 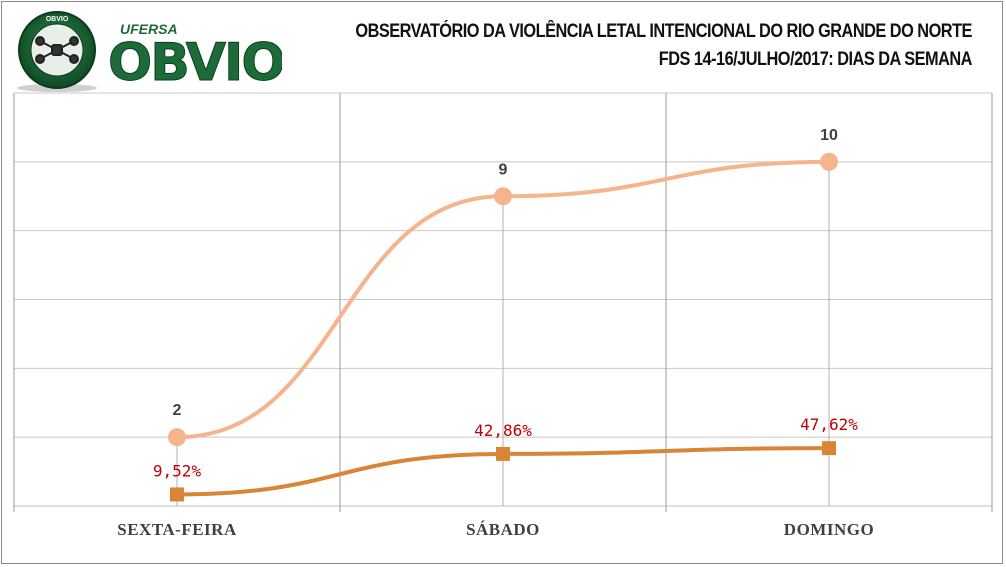 What do you see at coordinates (149, 29) in the screenshot?
I see `svg-text: UFERSA` at bounding box center [149, 29].